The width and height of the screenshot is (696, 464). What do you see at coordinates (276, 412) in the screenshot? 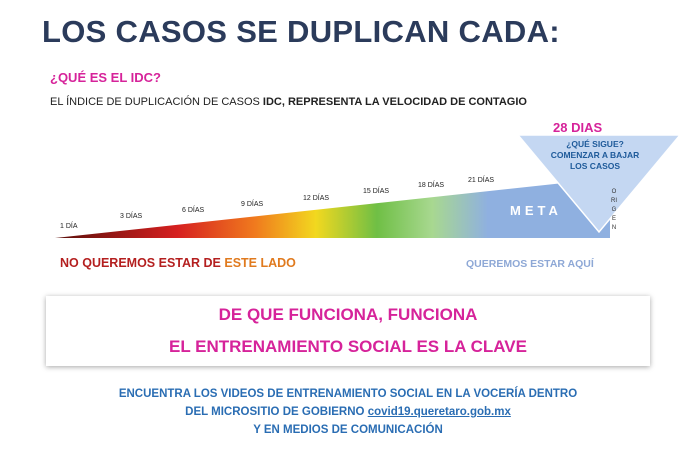
I see `footer-line-2-text: DEL MICROSITIO DE GOBIERNO` at bounding box center [276, 412].